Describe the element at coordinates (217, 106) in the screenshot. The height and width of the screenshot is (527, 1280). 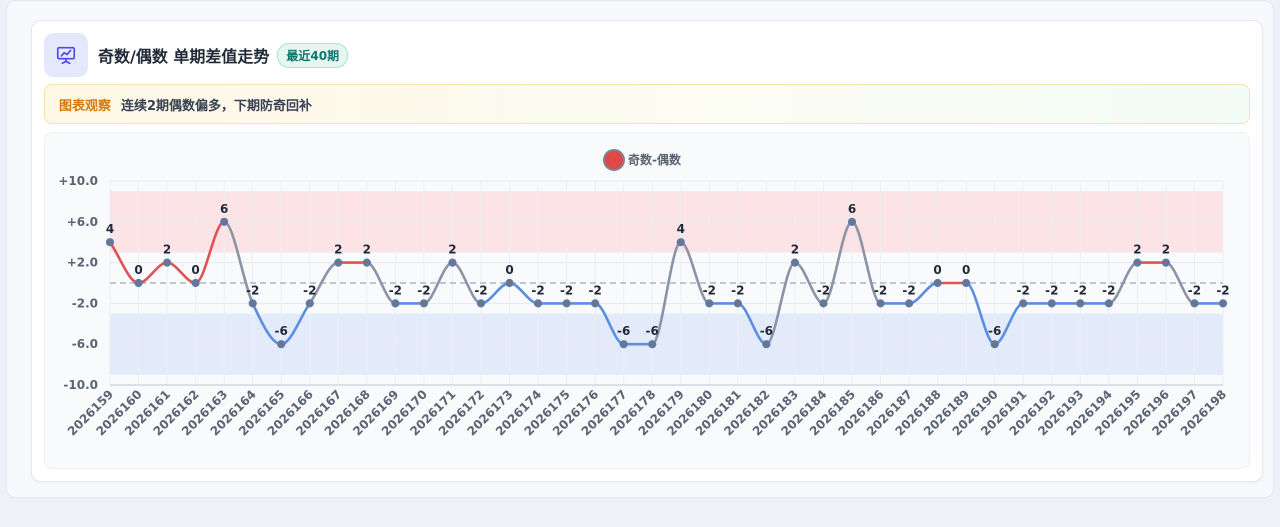
I see `observation-text: 连续2期偶数偏多，下期防奇回补` at that location.